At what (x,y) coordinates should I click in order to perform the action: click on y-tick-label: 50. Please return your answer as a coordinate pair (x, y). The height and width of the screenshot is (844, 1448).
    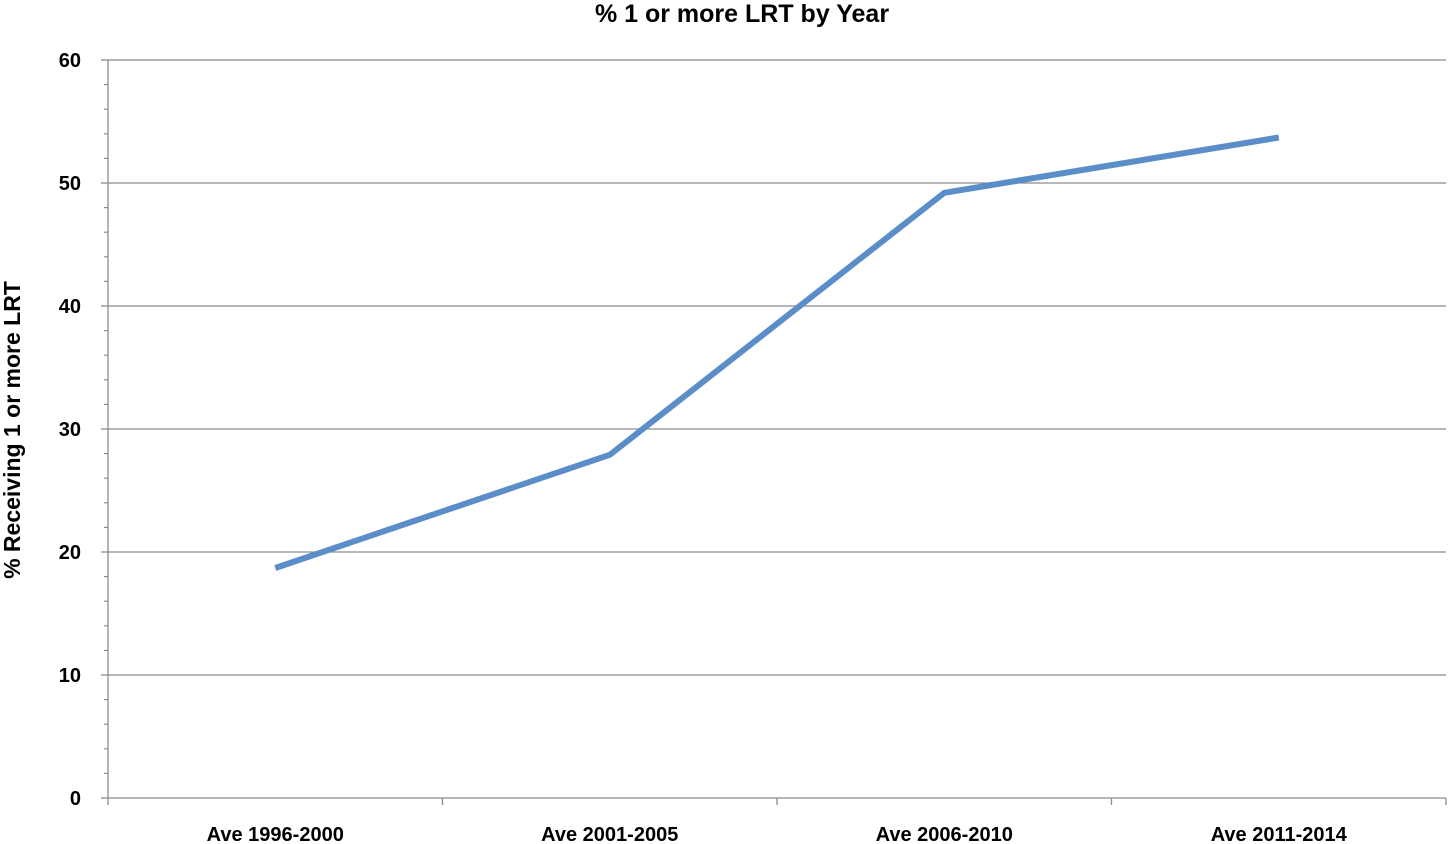
    Looking at the image, I should click on (70, 184).